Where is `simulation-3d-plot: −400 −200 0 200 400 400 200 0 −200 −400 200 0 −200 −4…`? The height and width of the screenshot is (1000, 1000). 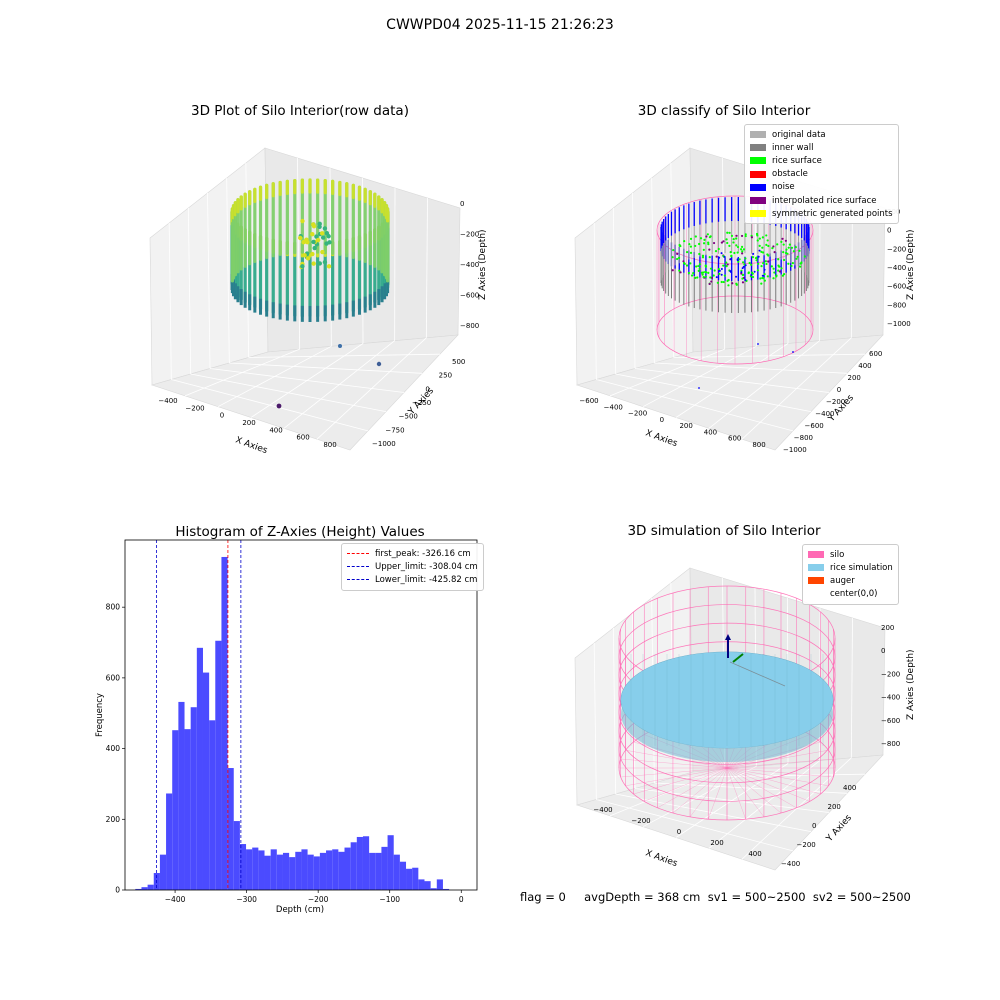
simulation-3d-plot: −400 −200 0 200 400 400 200 0 −200 −400 200 0 −200 −4… is located at coordinates (745, 719).